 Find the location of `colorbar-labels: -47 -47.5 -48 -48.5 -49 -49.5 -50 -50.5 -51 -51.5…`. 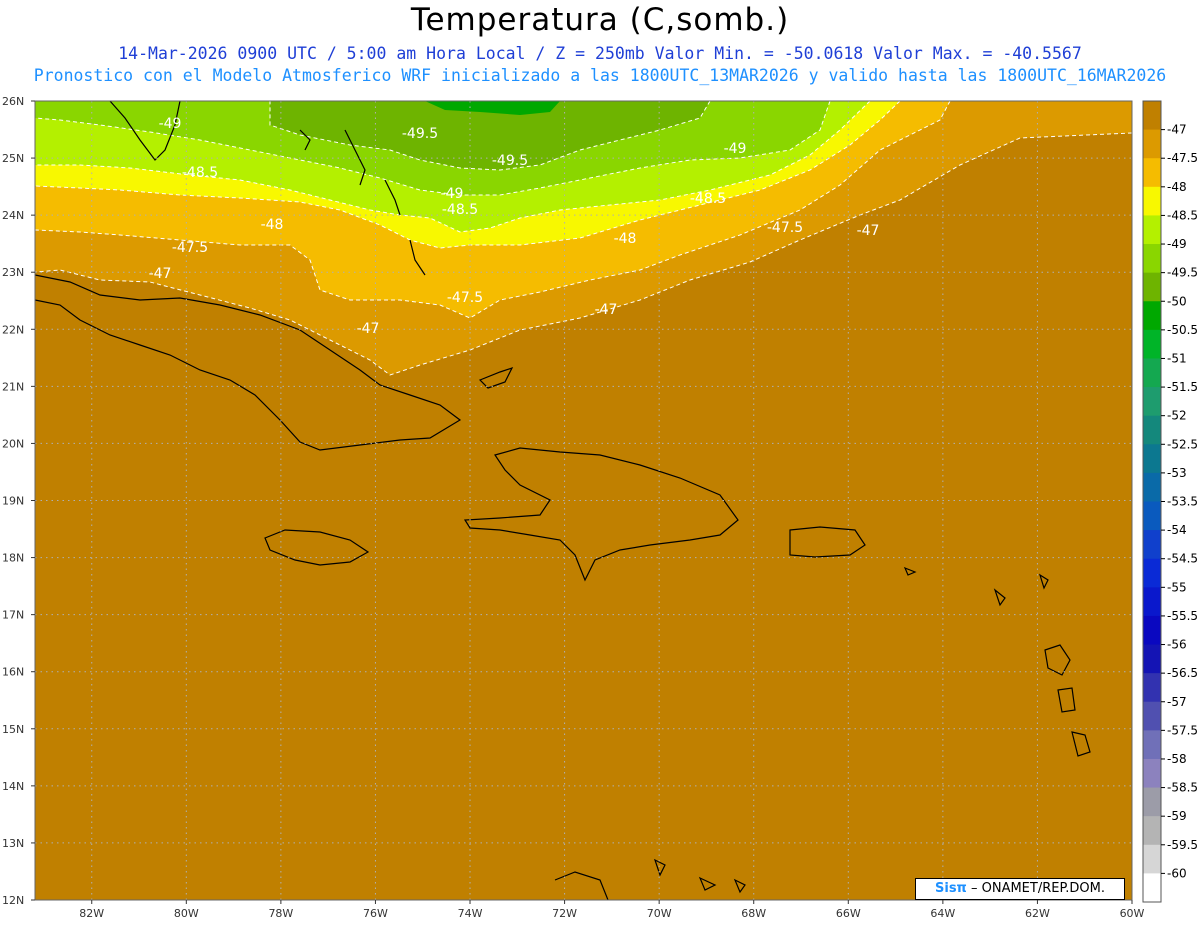

colorbar-labels: -47 -47.5 -48 -48.5 -49 -49.5 -50 -50.5 -51 -51.5… is located at coordinates (1179, 501).